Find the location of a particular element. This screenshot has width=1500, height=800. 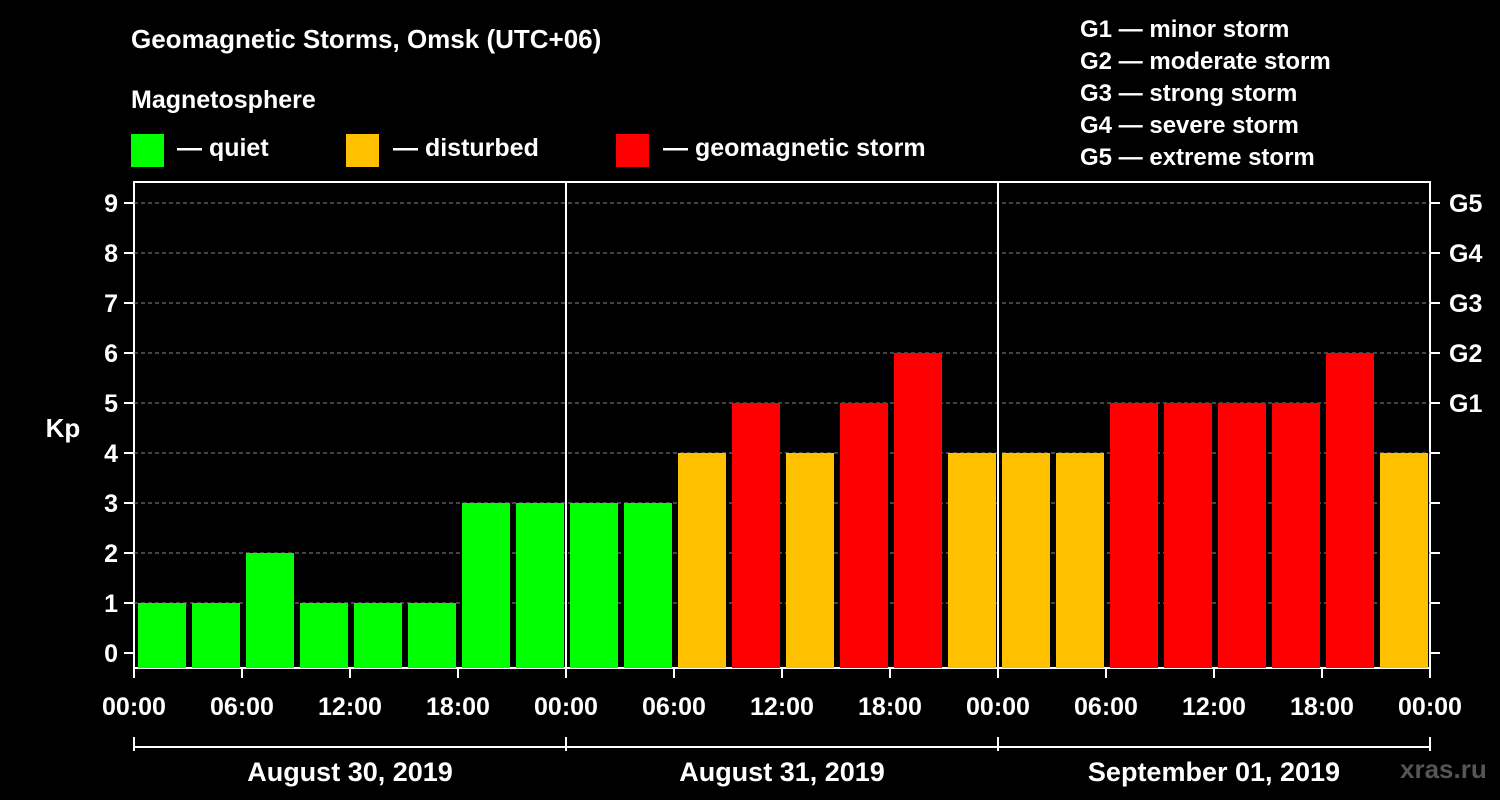

y-tick-label: 1 is located at coordinates (111, 604).